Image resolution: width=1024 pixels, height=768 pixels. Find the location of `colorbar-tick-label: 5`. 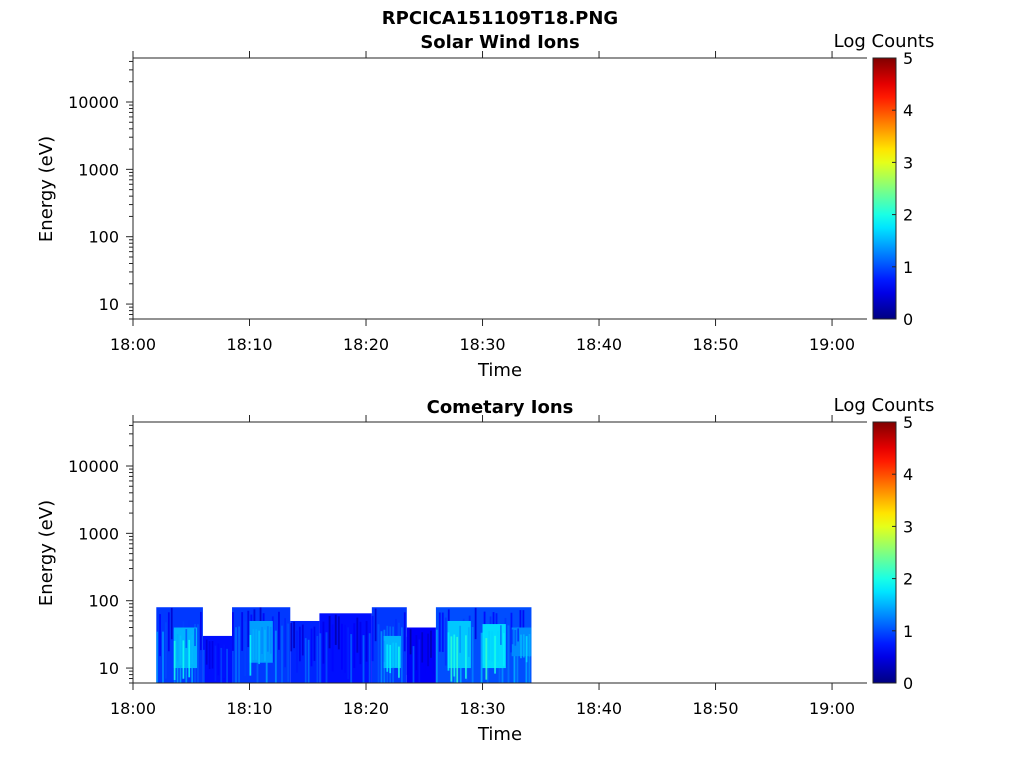

colorbar-tick-label: 5 is located at coordinates (908, 422).